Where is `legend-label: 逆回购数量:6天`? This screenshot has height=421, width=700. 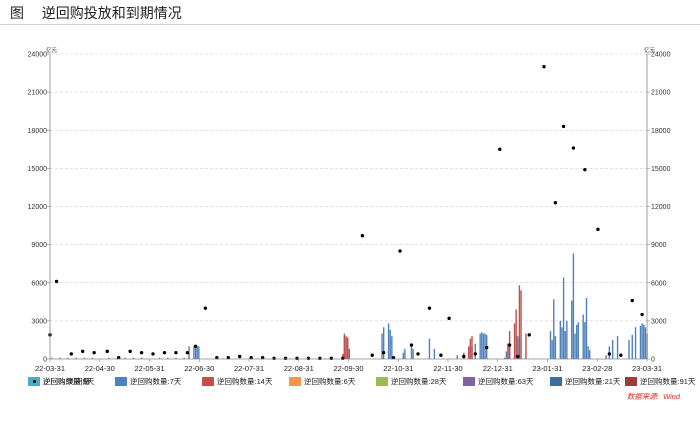 legend-label: 逆回购数量:6天 is located at coordinates (330, 381).